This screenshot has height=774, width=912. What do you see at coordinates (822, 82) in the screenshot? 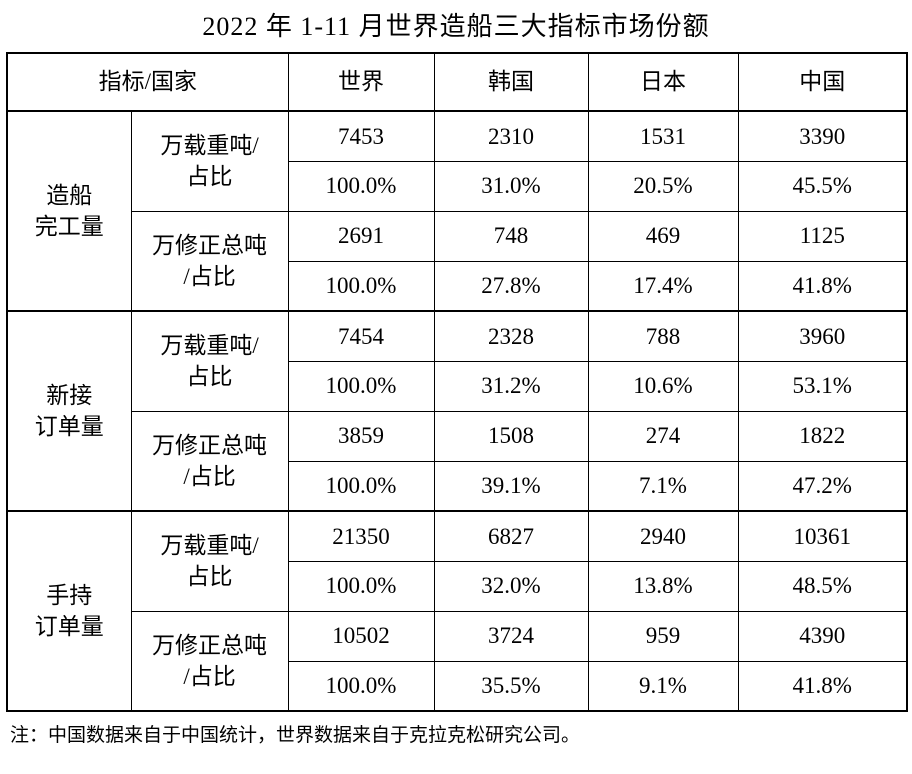
I see `header-col-china: 中国` at bounding box center [822, 82].